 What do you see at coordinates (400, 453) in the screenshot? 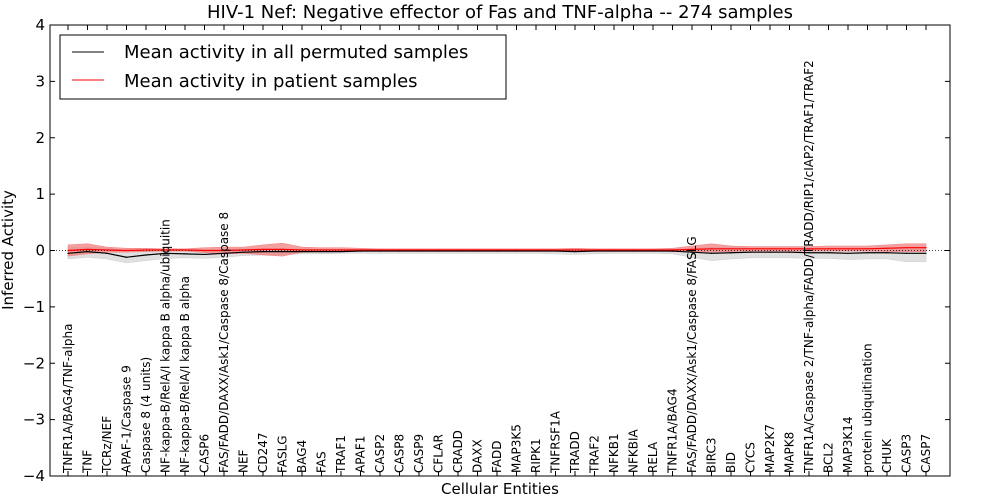
I see `x-tick-label: CASP8` at bounding box center [400, 453].